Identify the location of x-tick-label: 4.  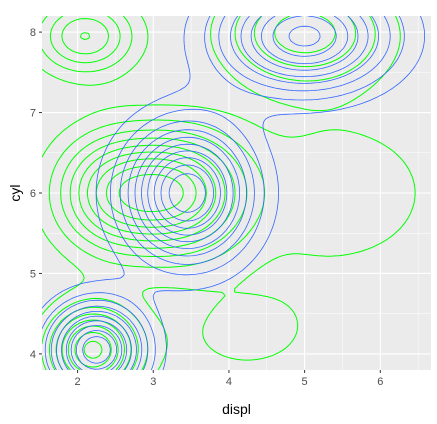
(229, 382).